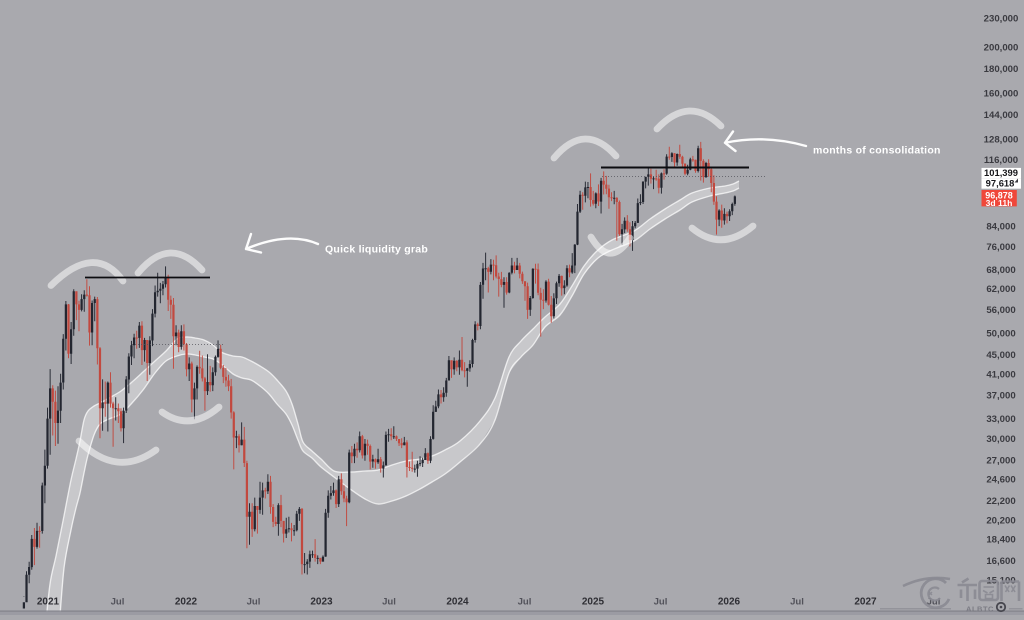  I want to click on svg-text: 68,000, so click(1000, 270).